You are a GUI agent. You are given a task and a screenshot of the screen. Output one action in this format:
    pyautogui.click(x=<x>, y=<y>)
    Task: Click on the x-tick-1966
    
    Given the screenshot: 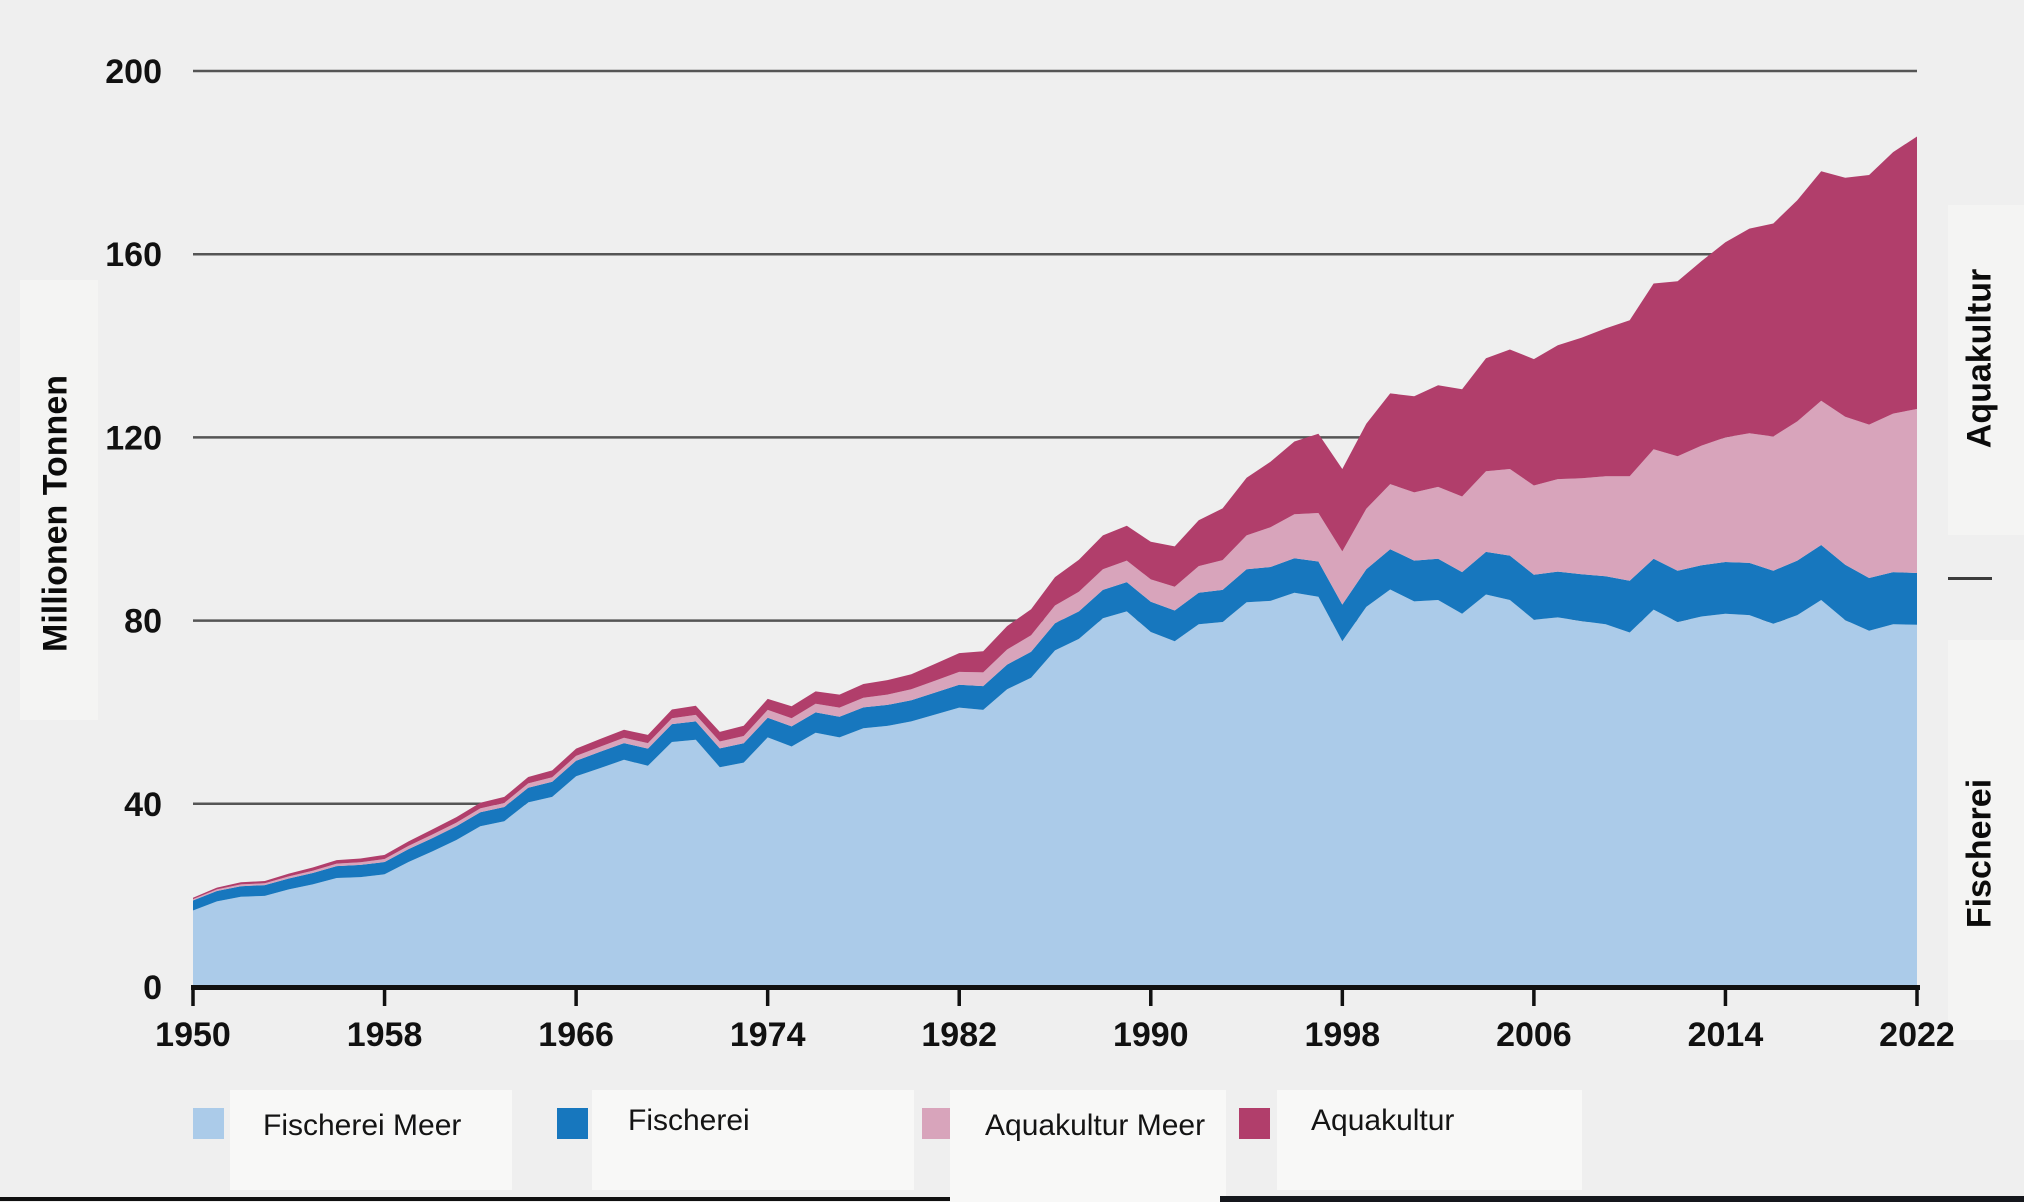 What is the action you would take?
    pyautogui.click(x=576, y=998)
    